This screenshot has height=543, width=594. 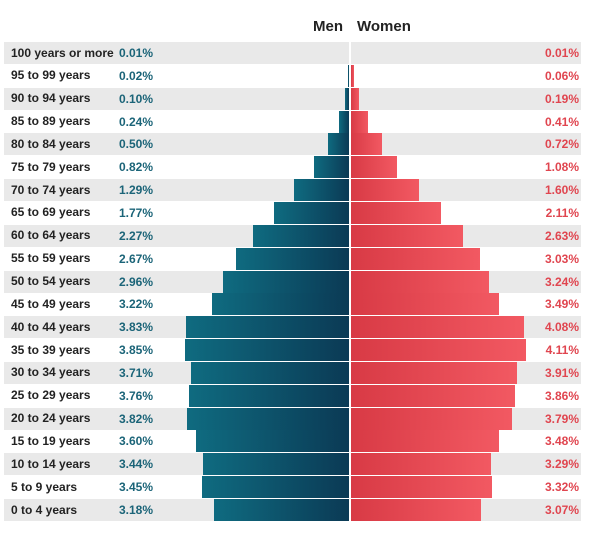 What do you see at coordinates (561, 441) in the screenshot?
I see `women-percent-label: 3.48%` at bounding box center [561, 441].